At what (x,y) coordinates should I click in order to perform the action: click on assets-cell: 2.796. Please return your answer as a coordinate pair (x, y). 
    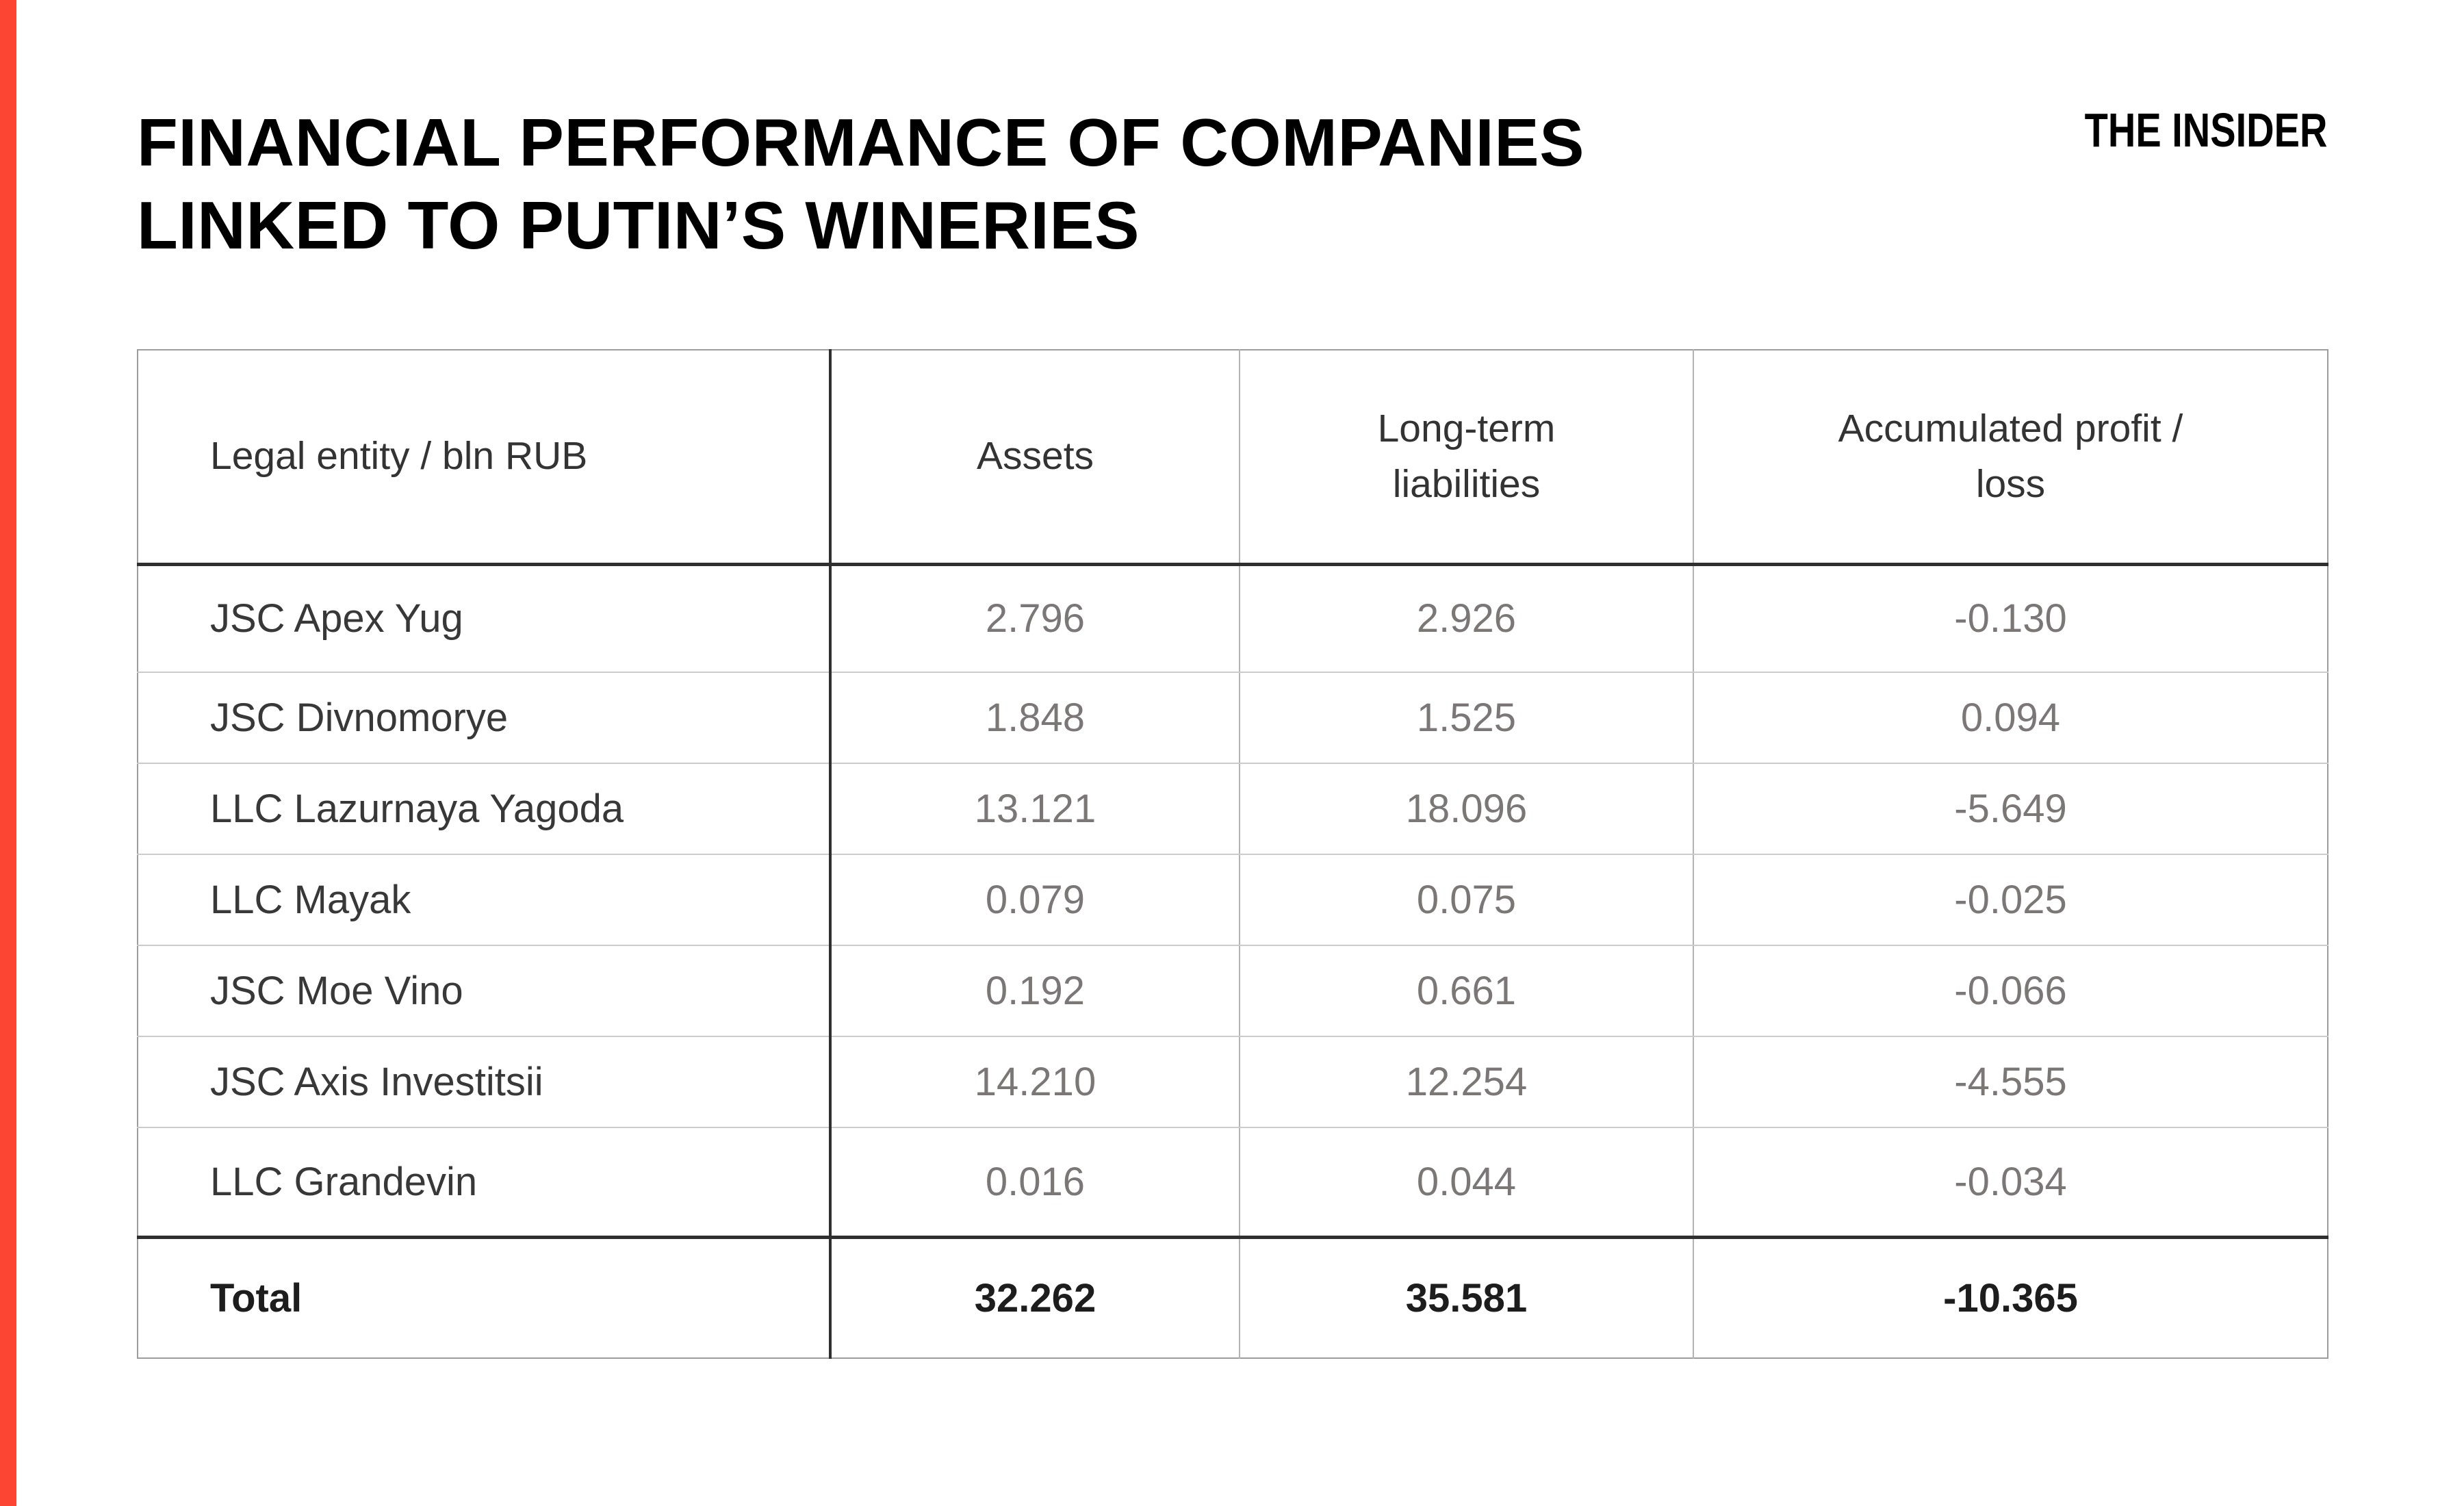
    Looking at the image, I should click on (1035, 618).